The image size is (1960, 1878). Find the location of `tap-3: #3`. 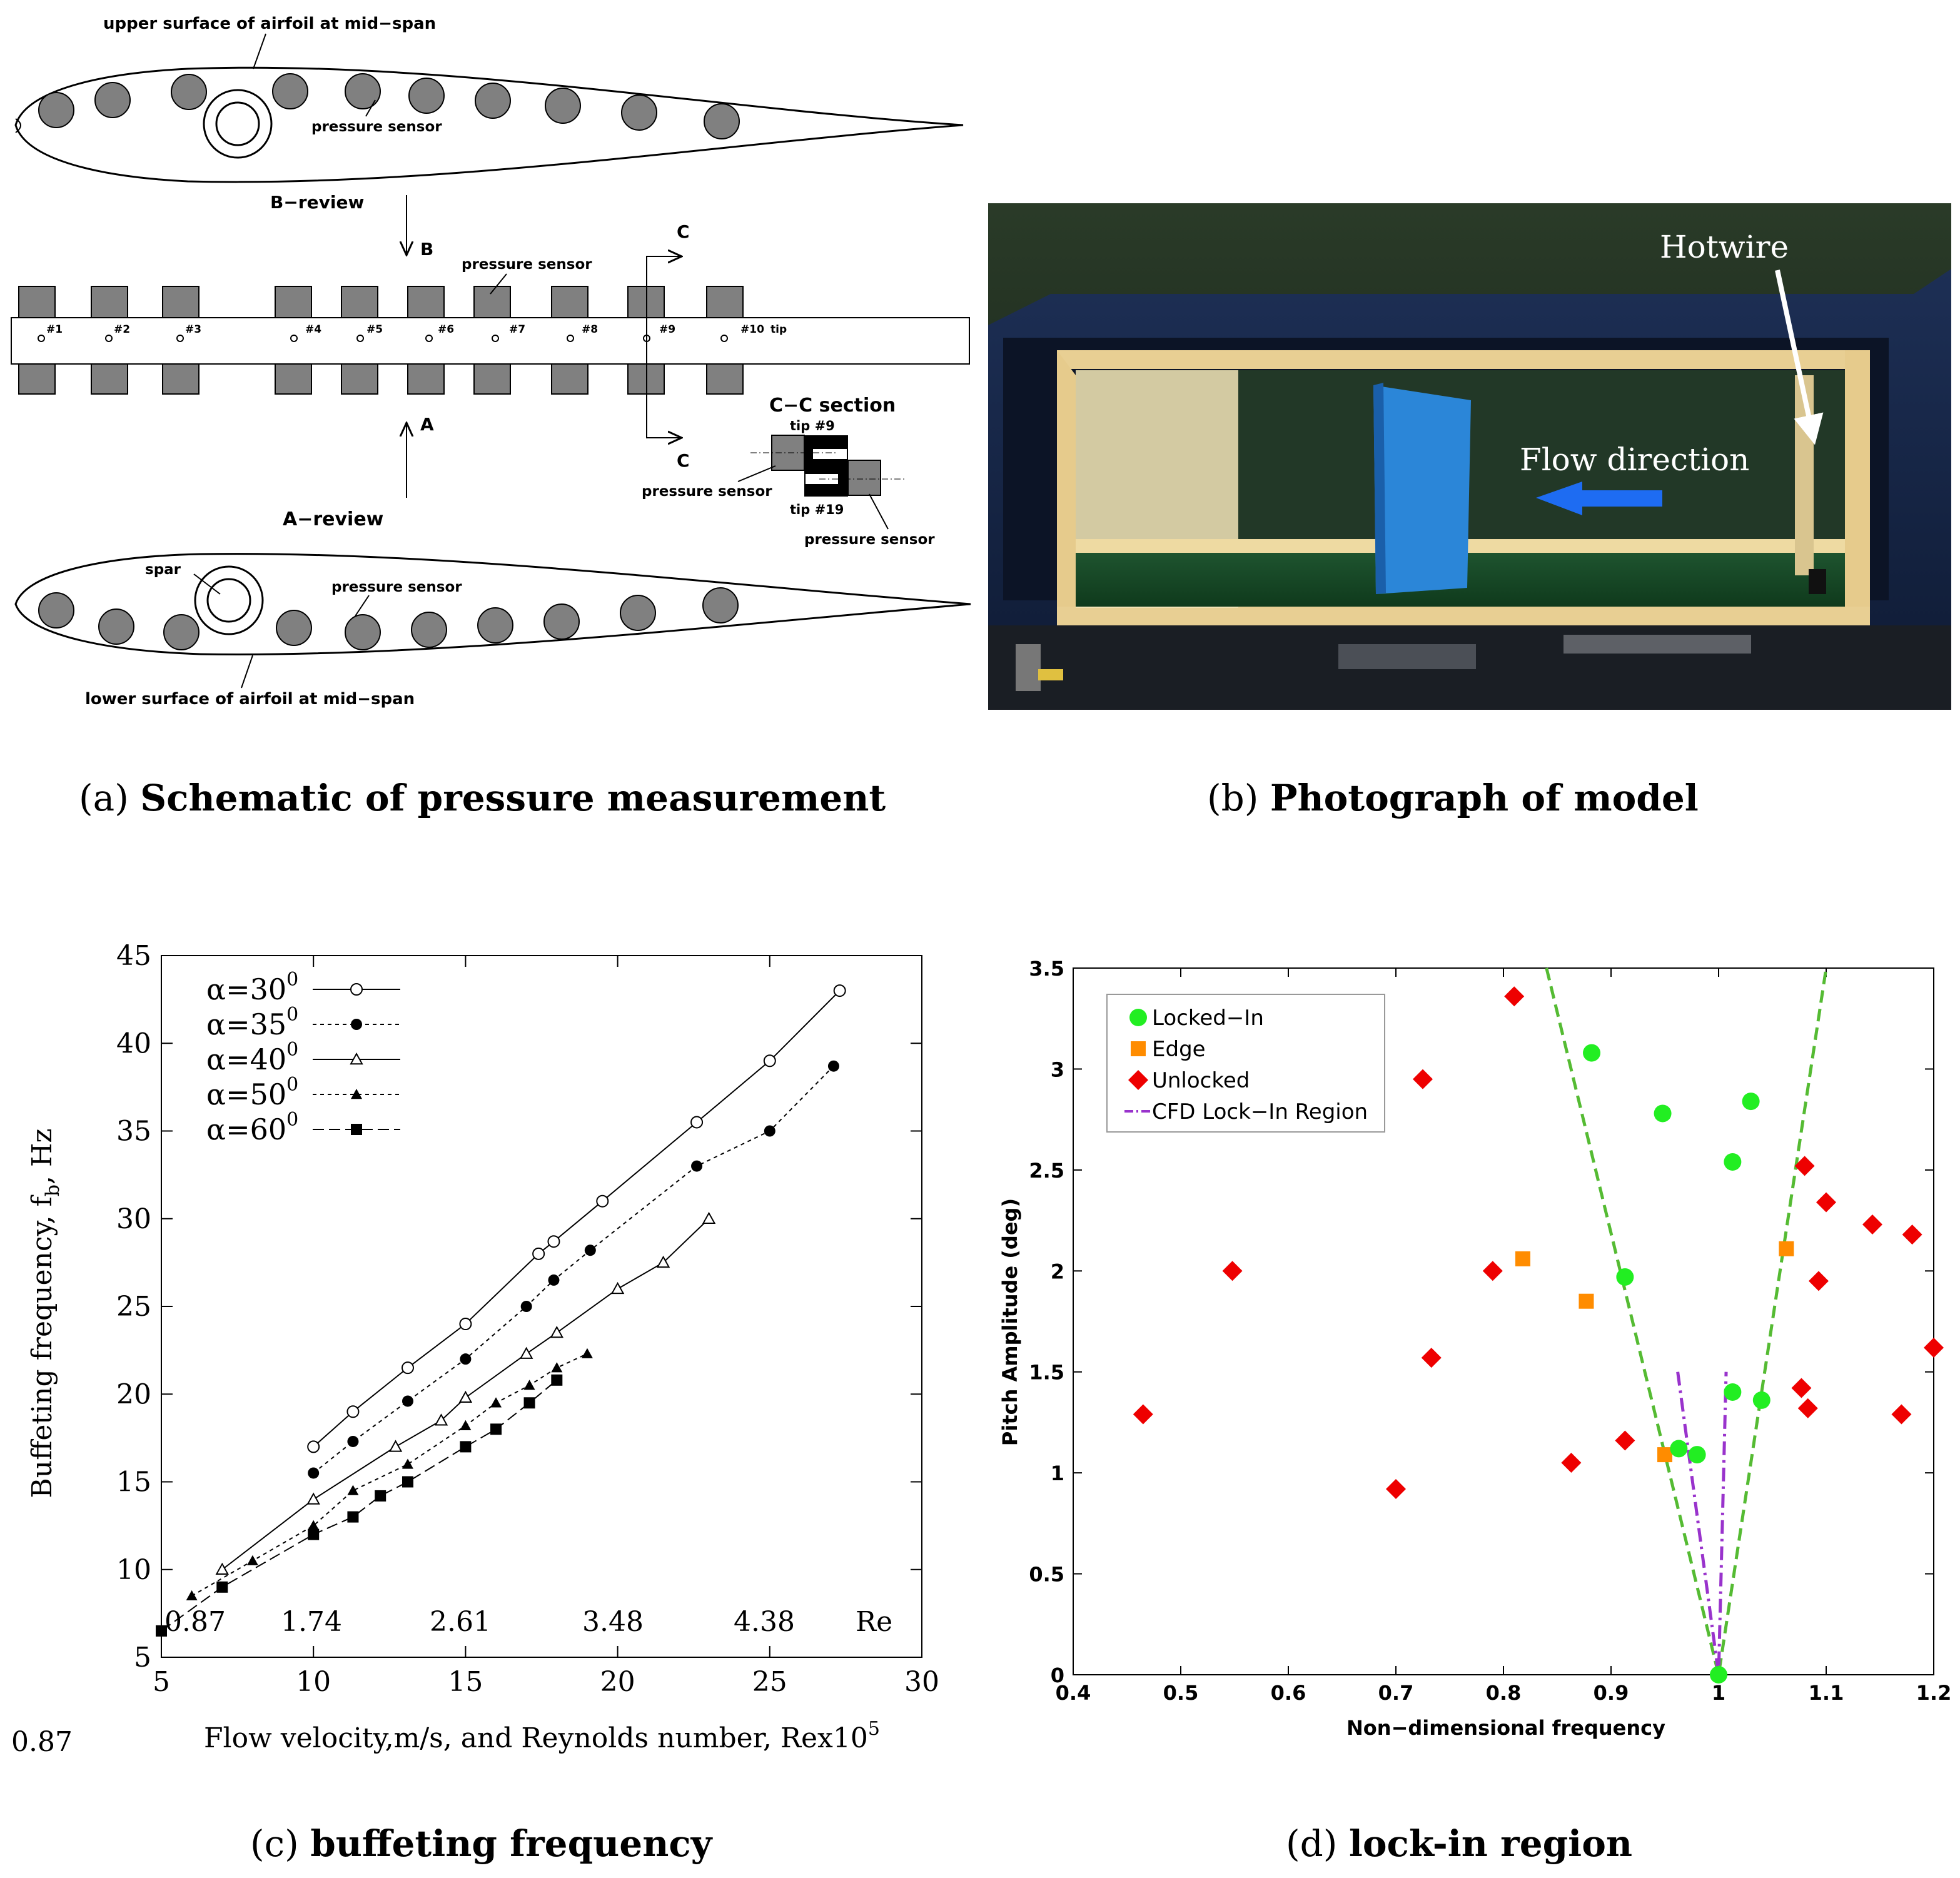

tap-3: #3 is located at coordinates (193, 330).